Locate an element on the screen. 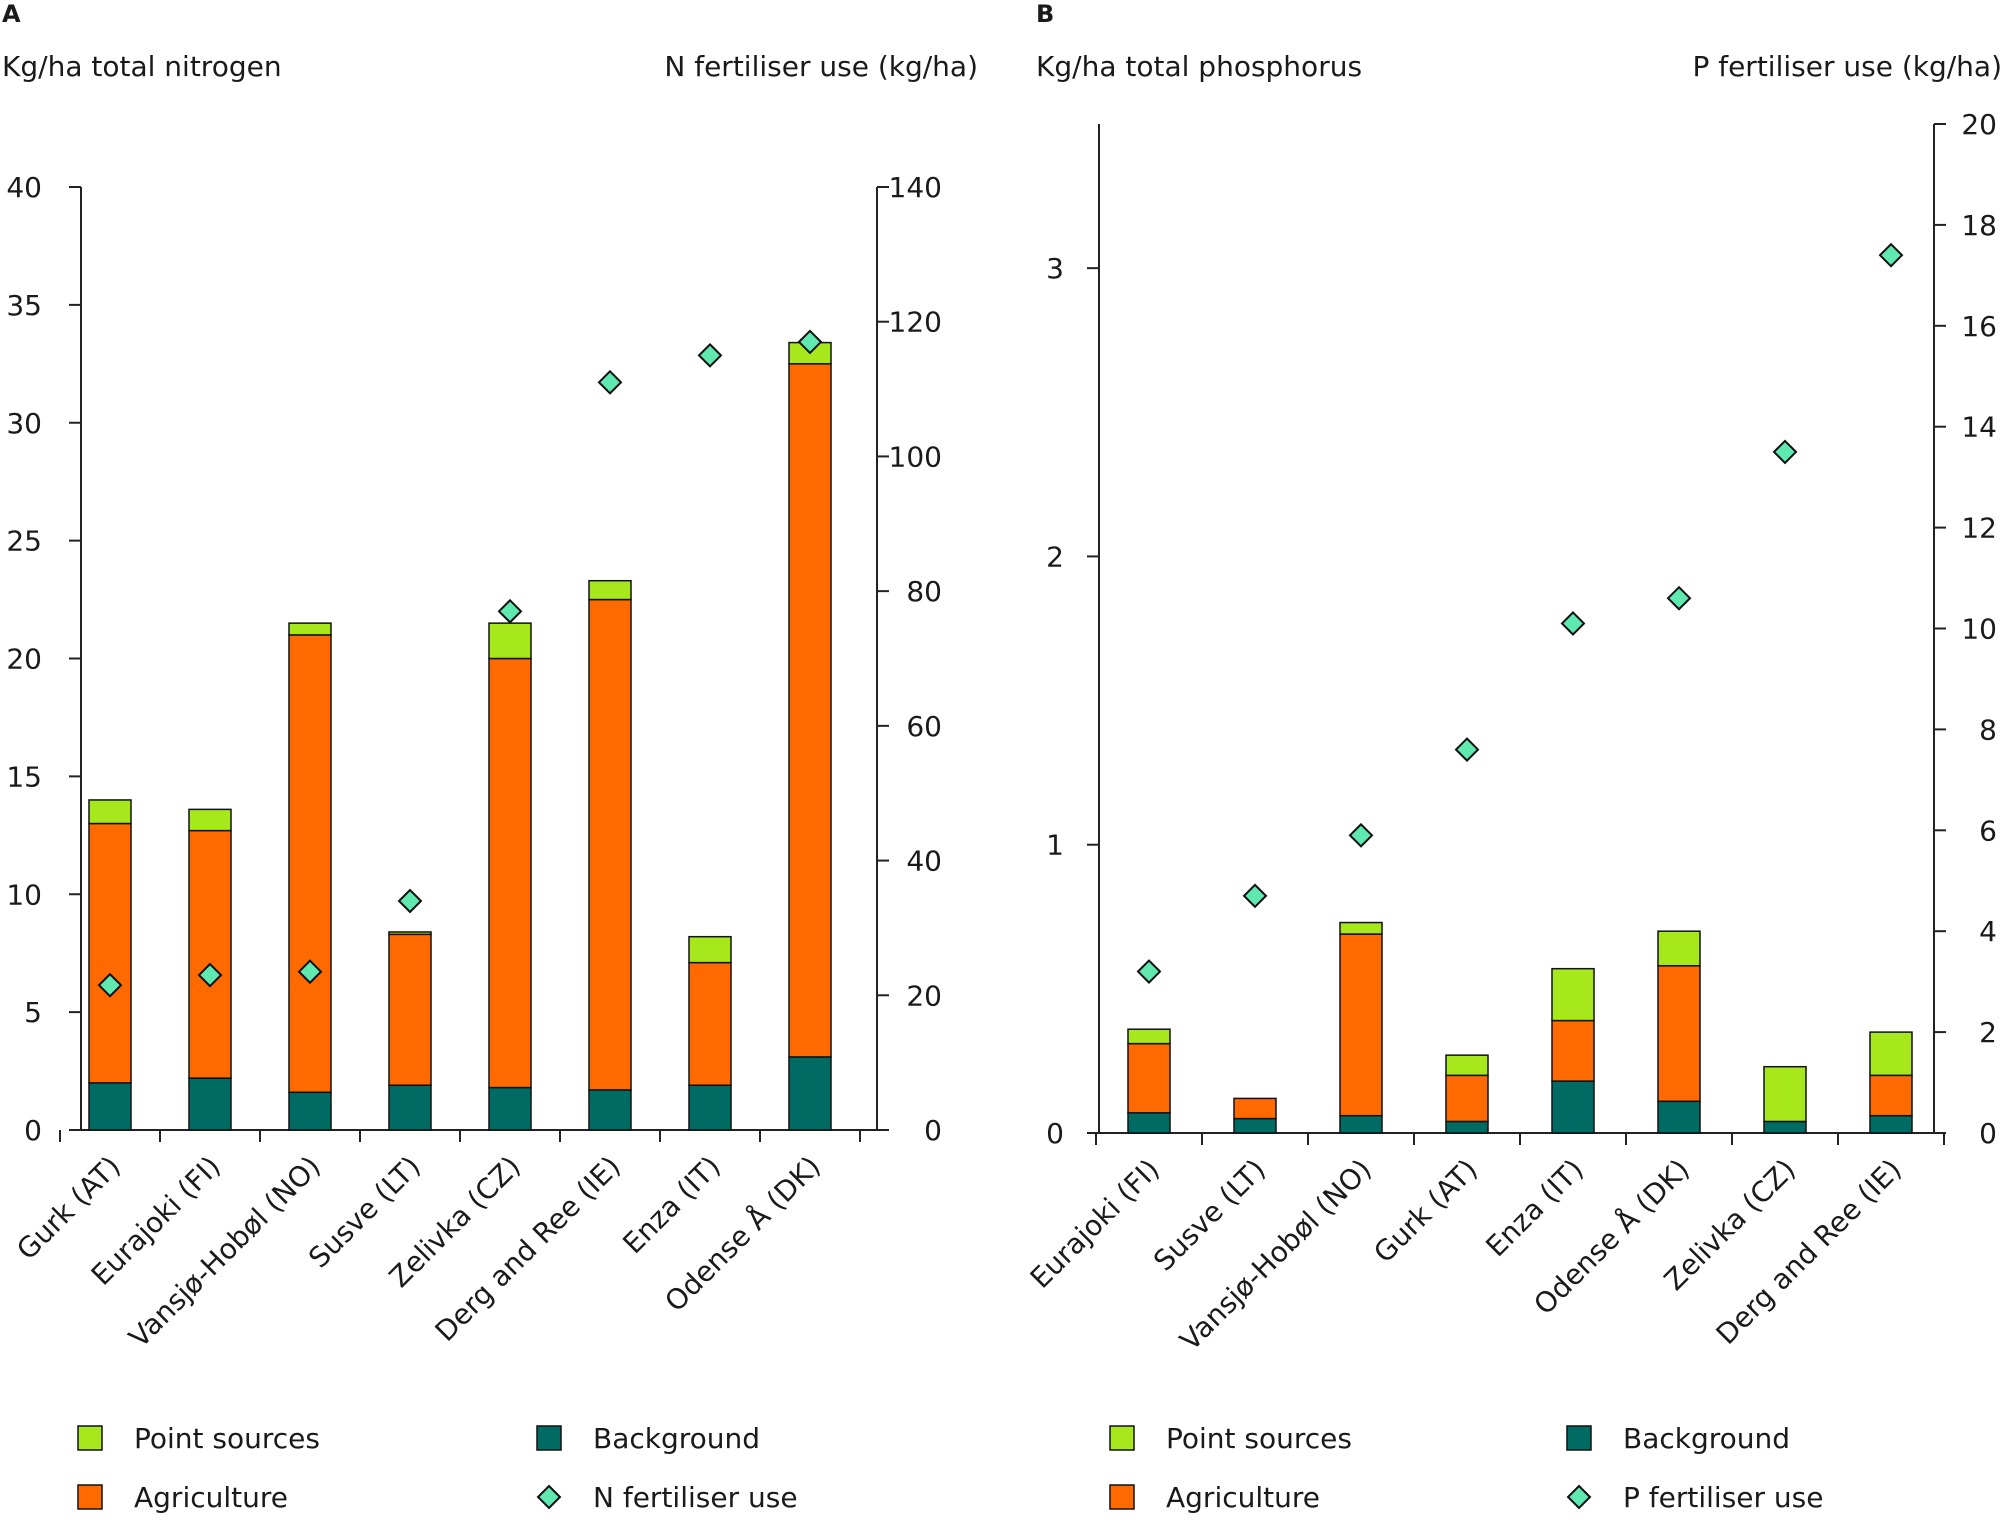 The width and height of the screenshot is (2009, 1522). y-left-tick-label: 1 is located at coordinates (1055, 845).